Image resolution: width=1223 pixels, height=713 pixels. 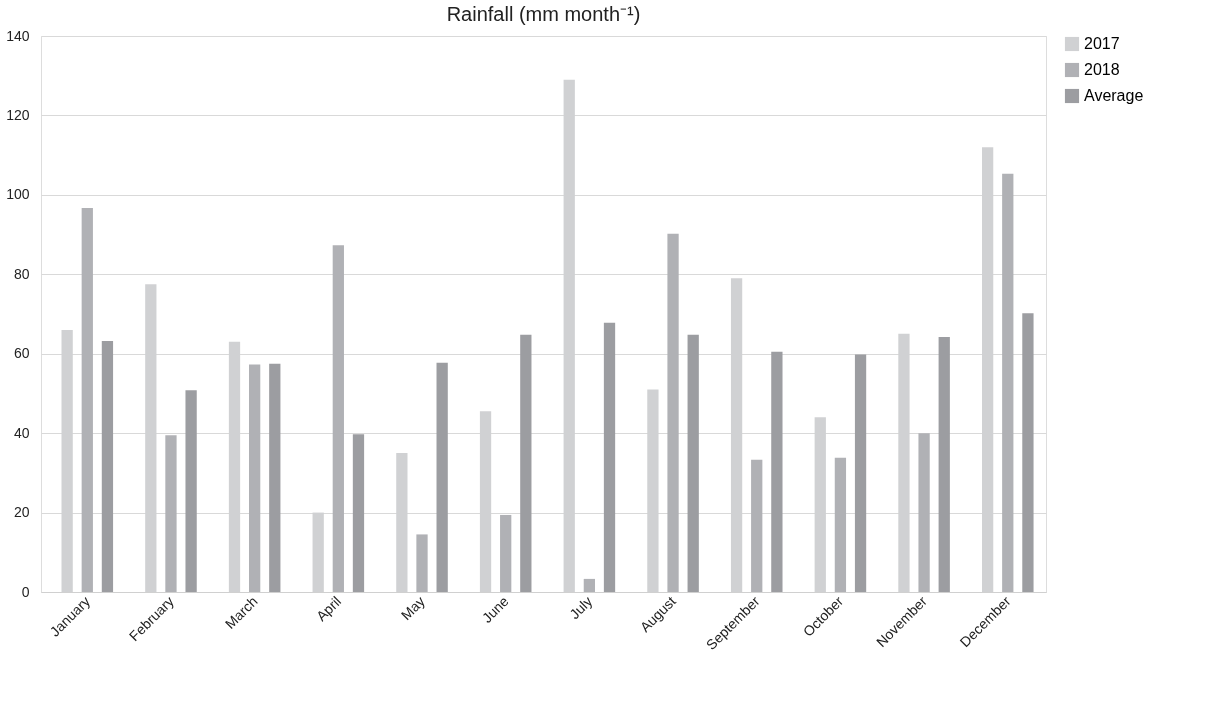 What do you see at coordinates (21, 273) in the screenshot?
I see `y-tick-label: 80` at bounding box center [21, 273].